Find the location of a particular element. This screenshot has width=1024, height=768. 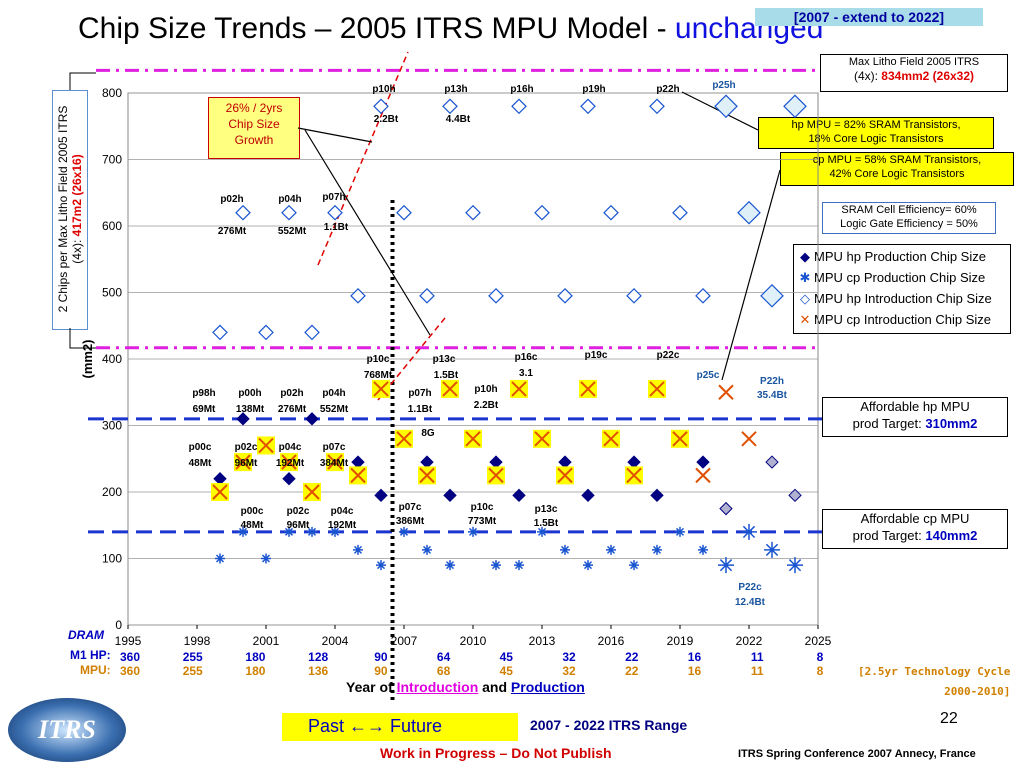

legend-item: ✱ MPU cp Production Chip Size is located at coordinates (892, 278).